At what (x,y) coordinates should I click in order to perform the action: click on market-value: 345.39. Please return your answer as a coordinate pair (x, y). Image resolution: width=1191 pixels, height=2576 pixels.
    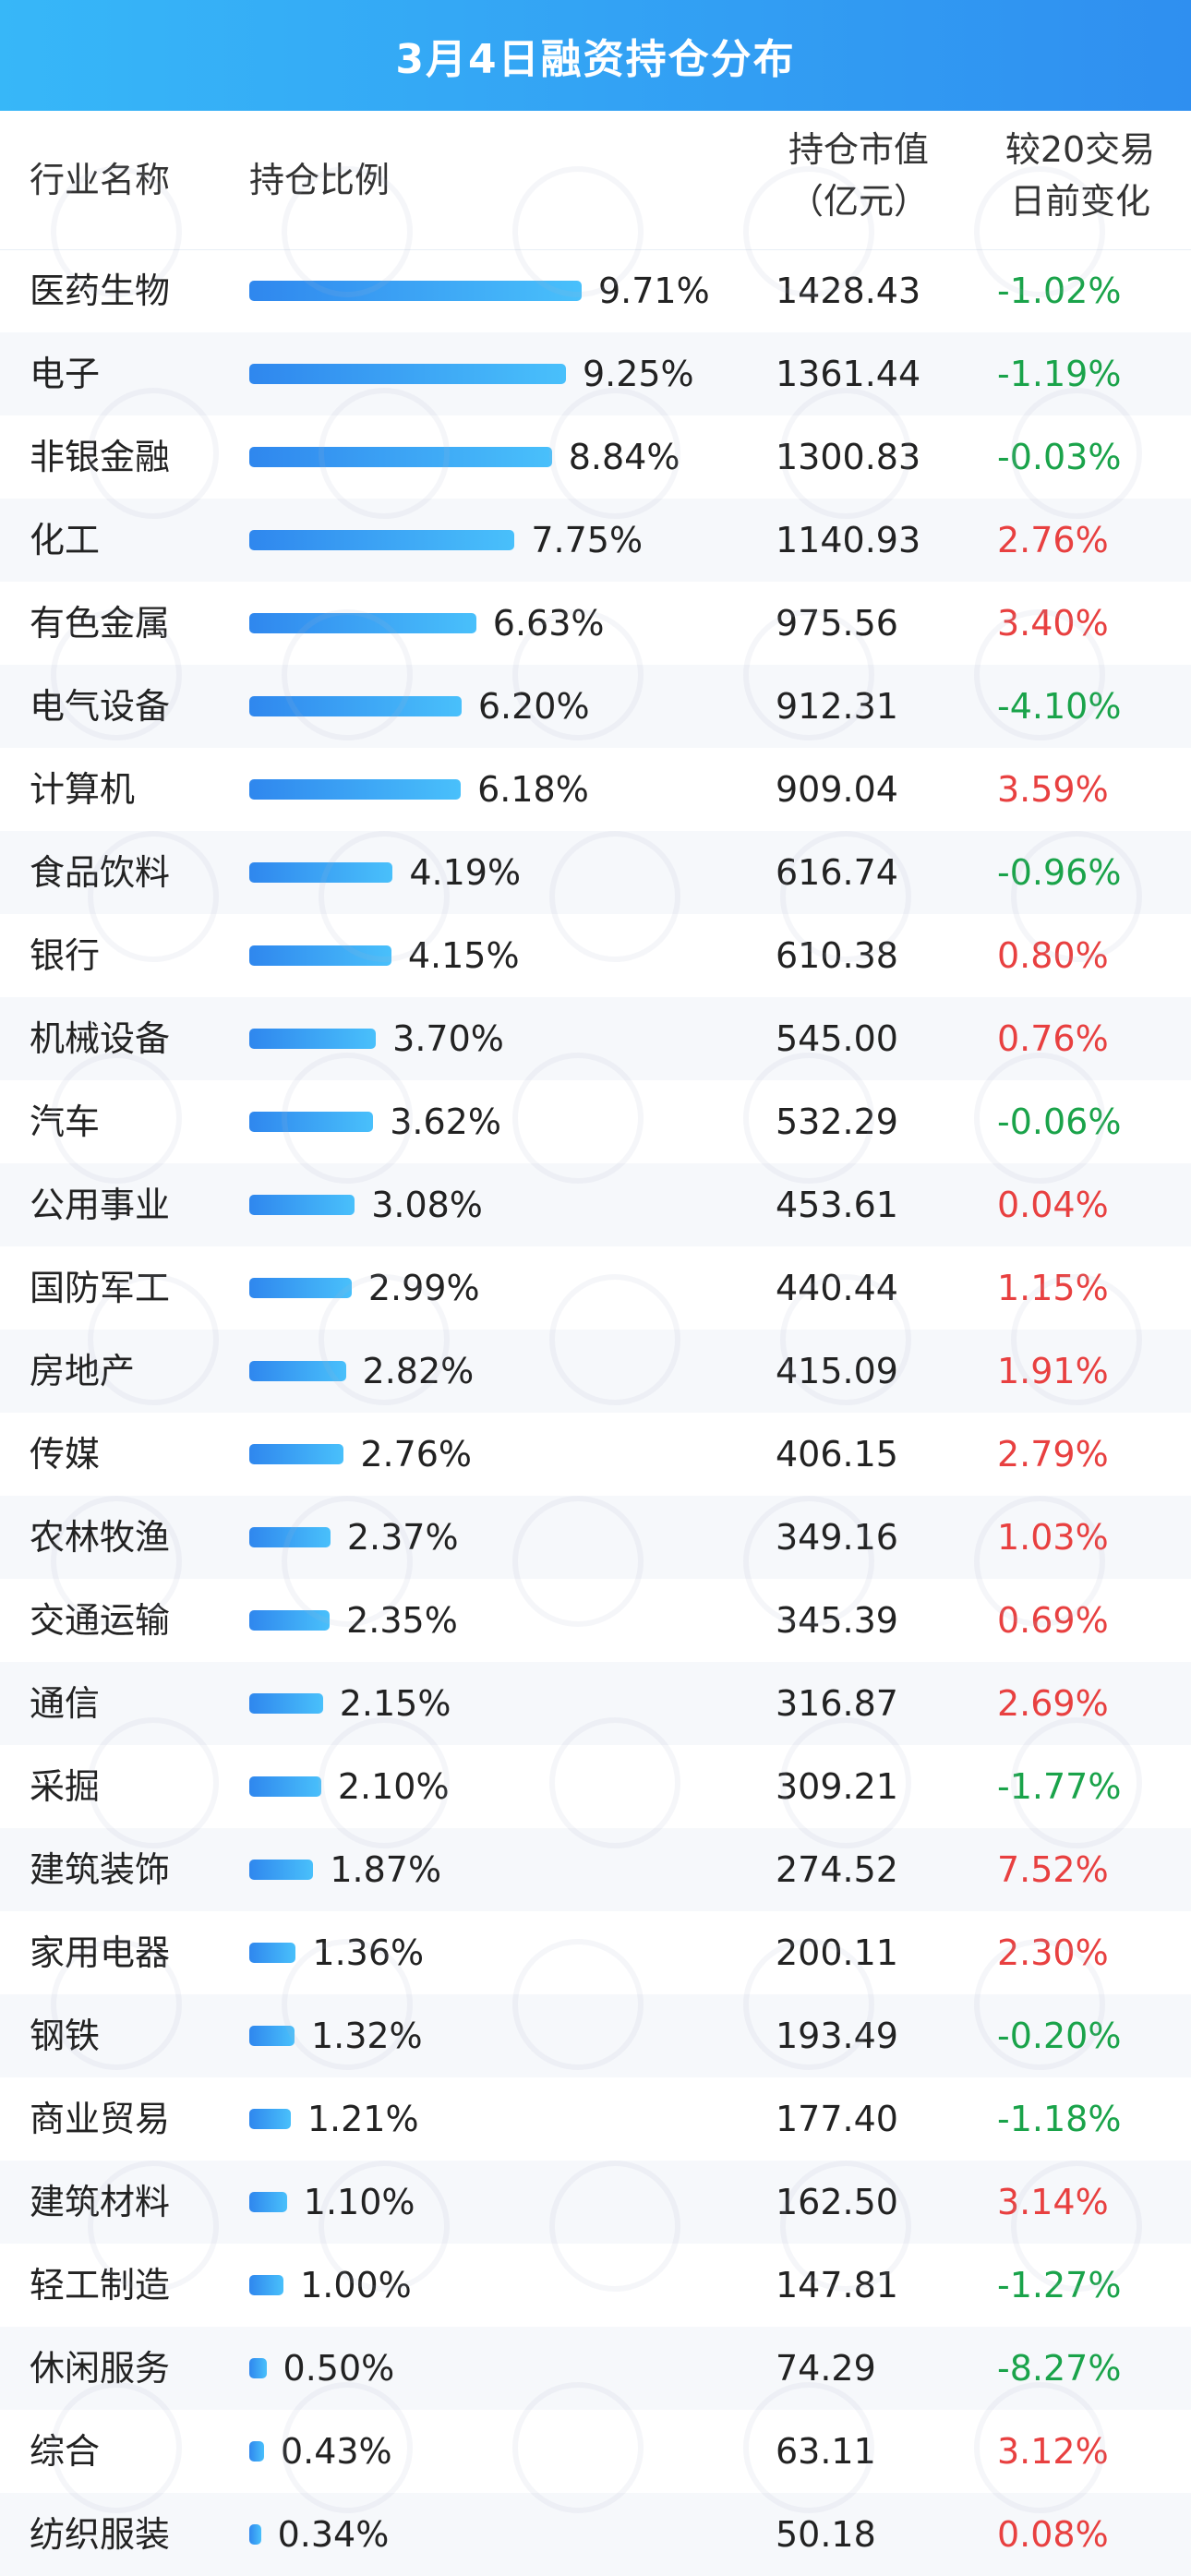
    Looking at the image, I should click on (837, 1620).